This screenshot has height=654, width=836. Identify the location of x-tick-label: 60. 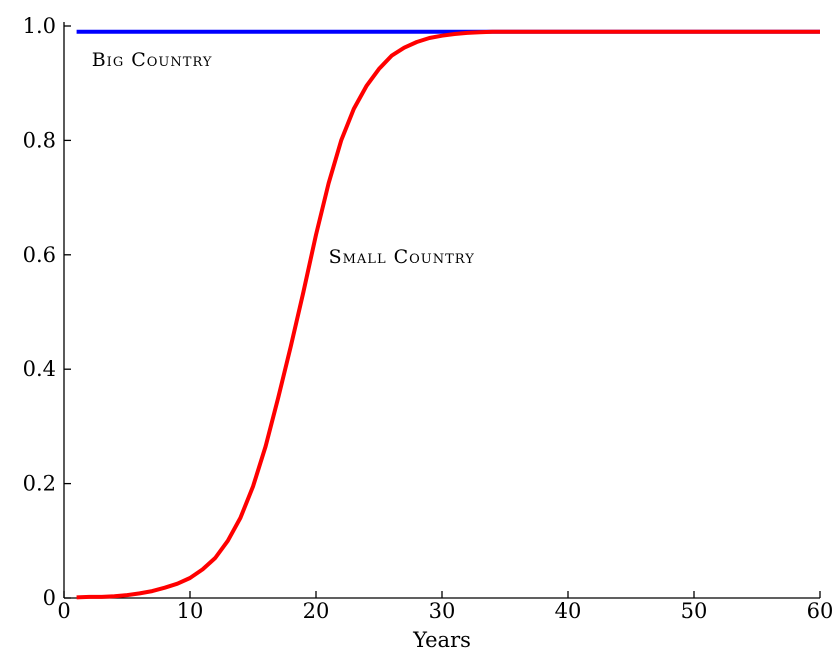
(820, 611).